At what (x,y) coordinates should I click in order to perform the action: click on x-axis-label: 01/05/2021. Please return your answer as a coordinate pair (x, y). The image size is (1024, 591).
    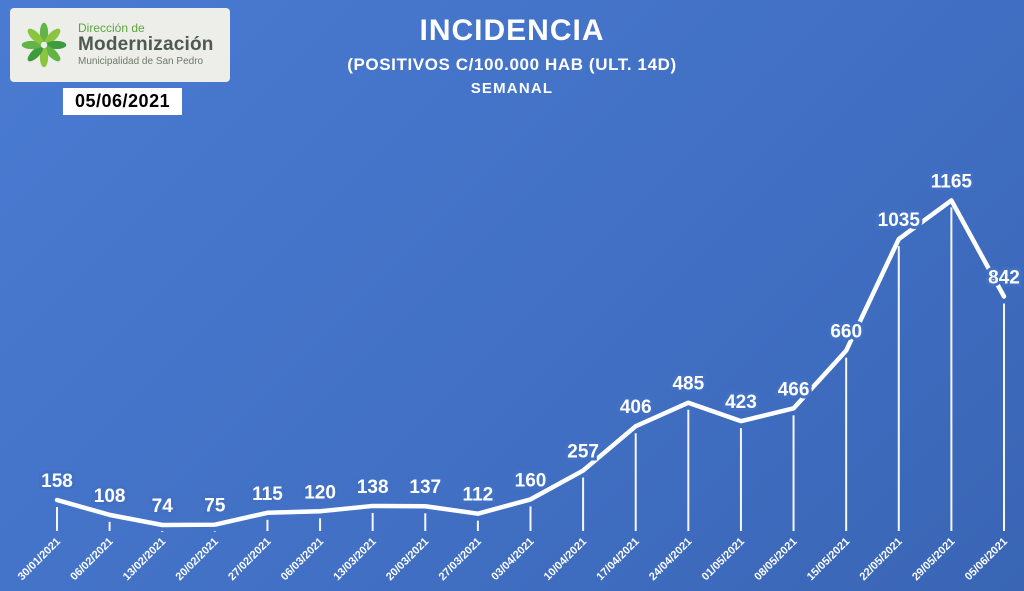
    Looking at the image, I should click on (723, 559).